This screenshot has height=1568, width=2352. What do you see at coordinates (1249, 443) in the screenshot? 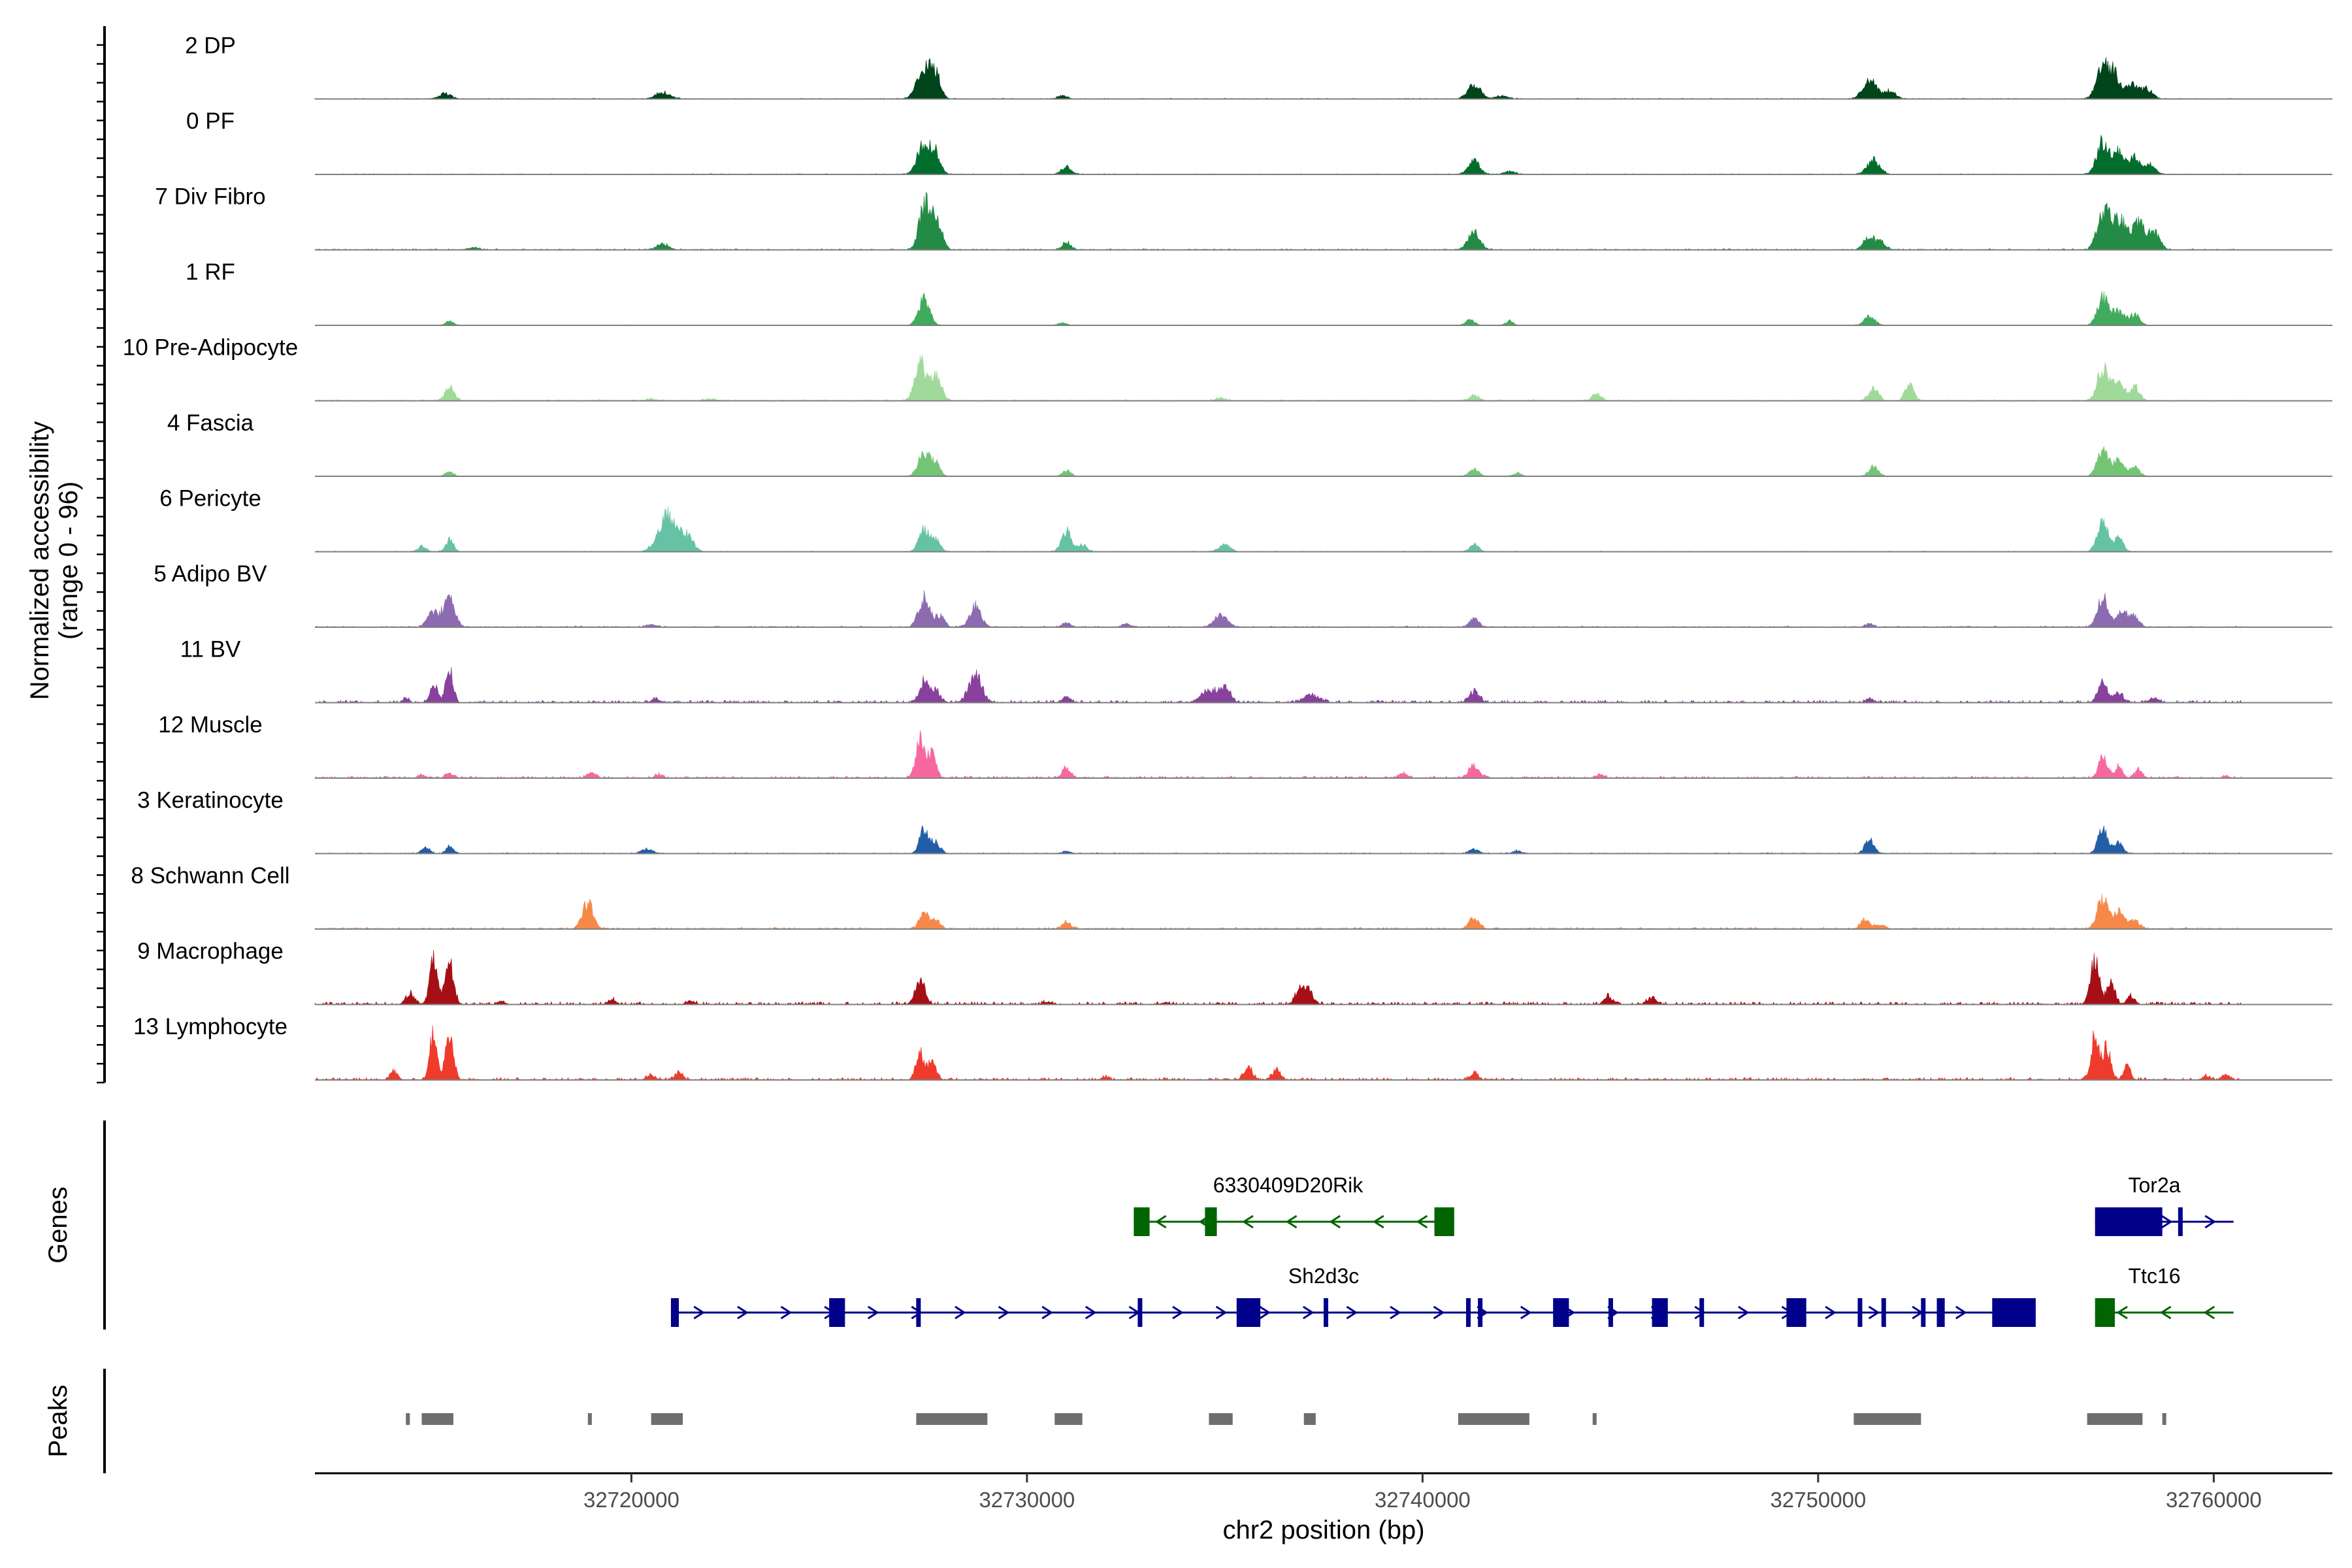
I see `track-4-fascia: 4 Fascia` at bounding box center [1249, 443].